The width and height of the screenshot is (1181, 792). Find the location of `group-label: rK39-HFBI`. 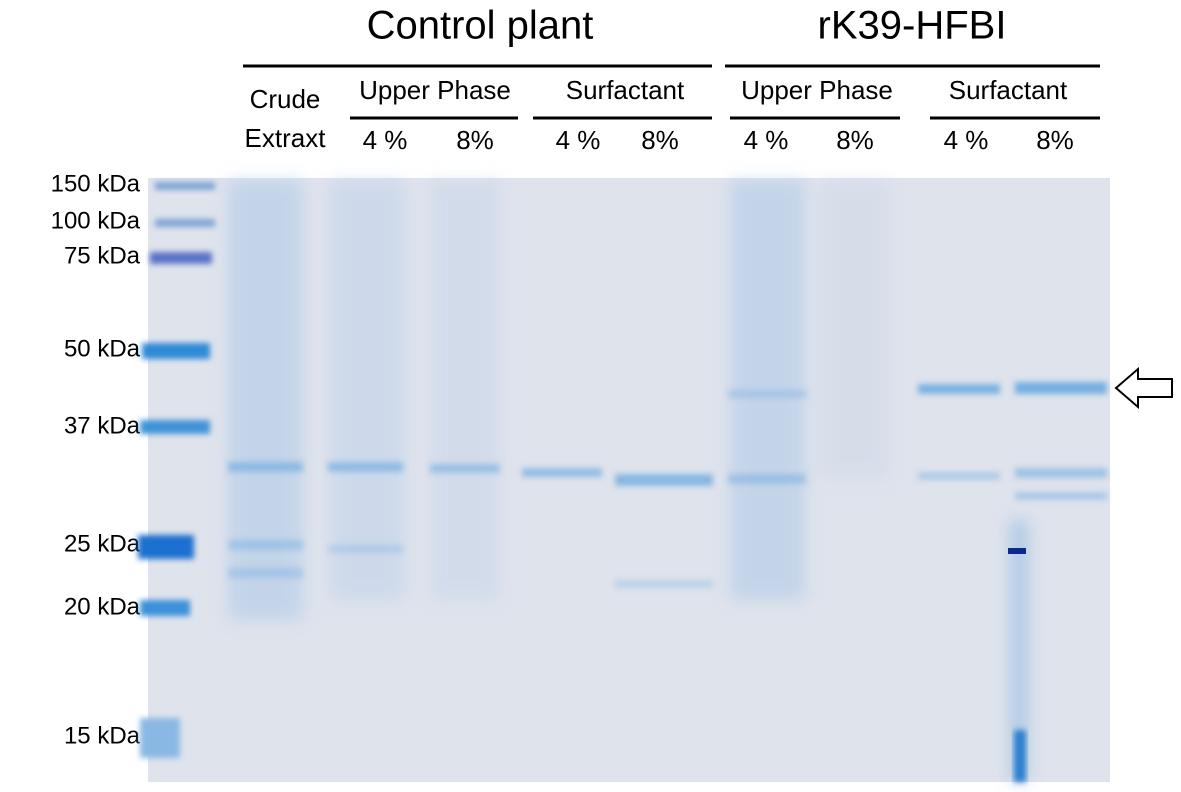

group-label: rK39-HFBI is located at coordinates (912, 26).